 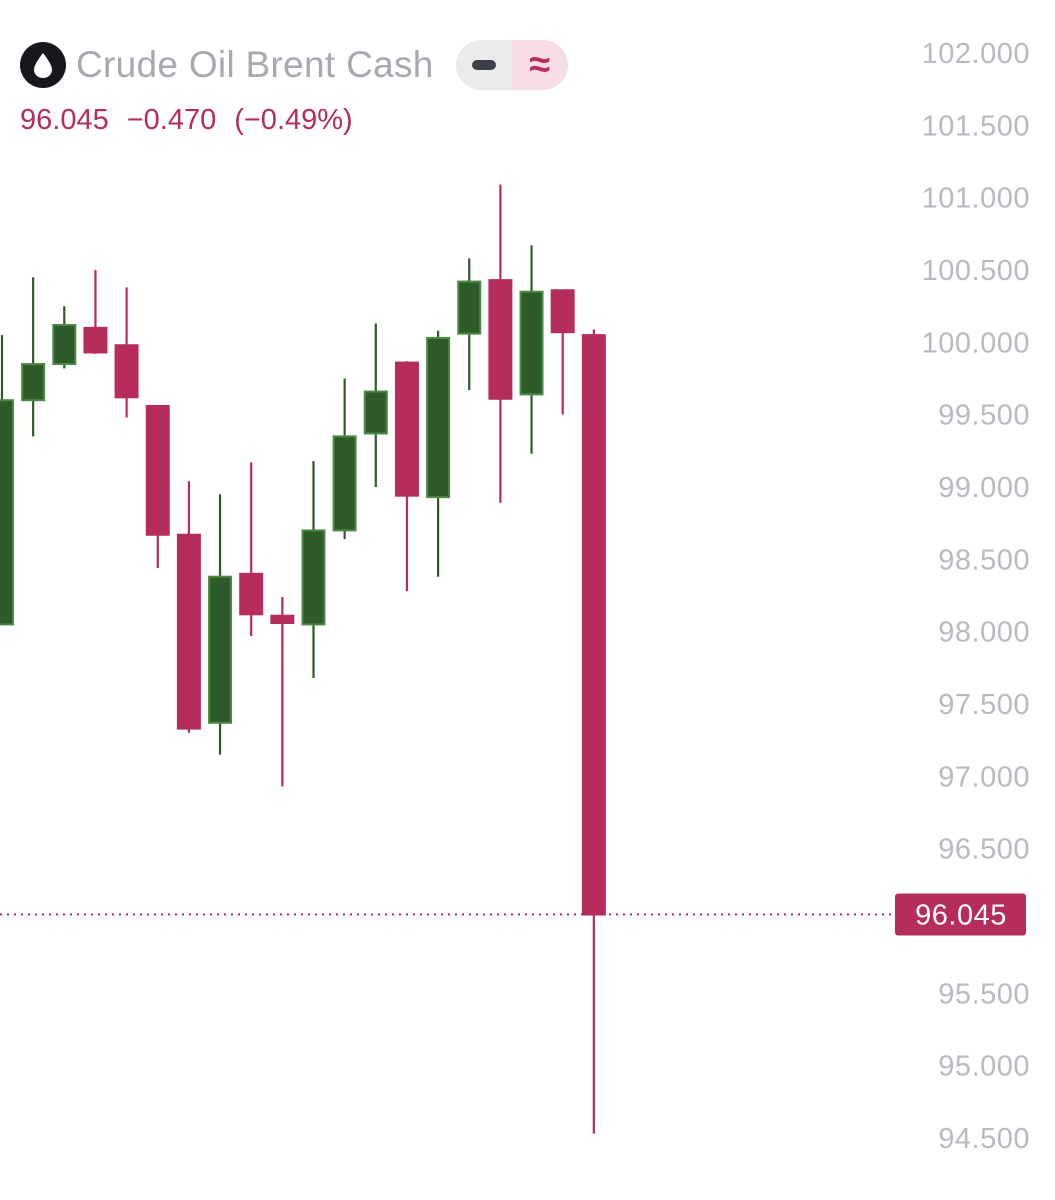 What do you see at coordinates (976, 54) in the screenshot?
I see `y-axis-tick-label: 102.000` at bounding box center [976, 54].